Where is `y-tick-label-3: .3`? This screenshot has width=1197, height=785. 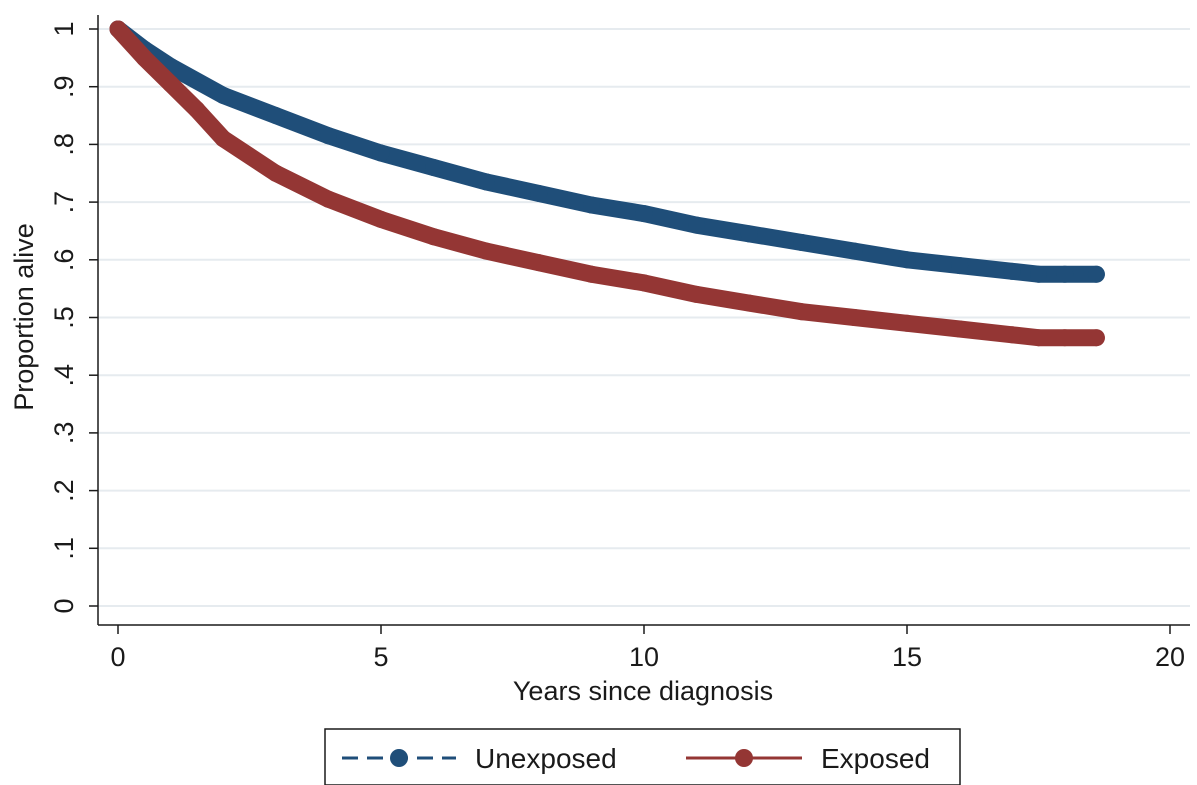 y-tick-label-3: .3 is located at coordinates (64, 433).